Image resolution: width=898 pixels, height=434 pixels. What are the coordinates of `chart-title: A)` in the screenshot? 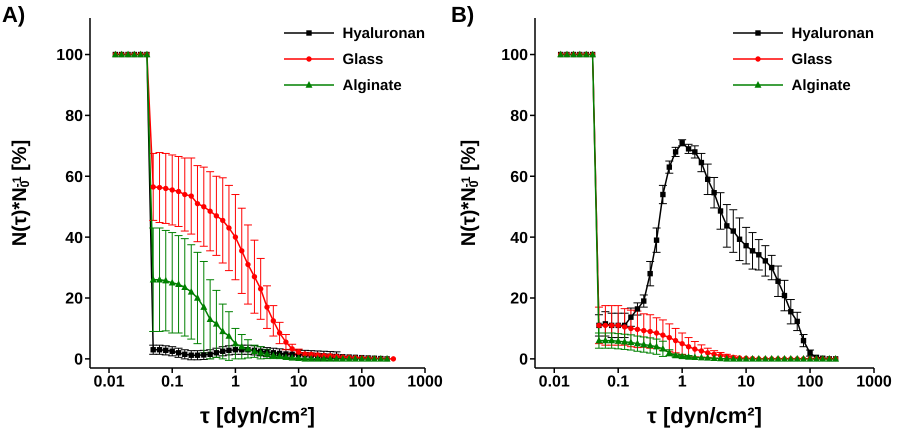 It's located at (14, 15).